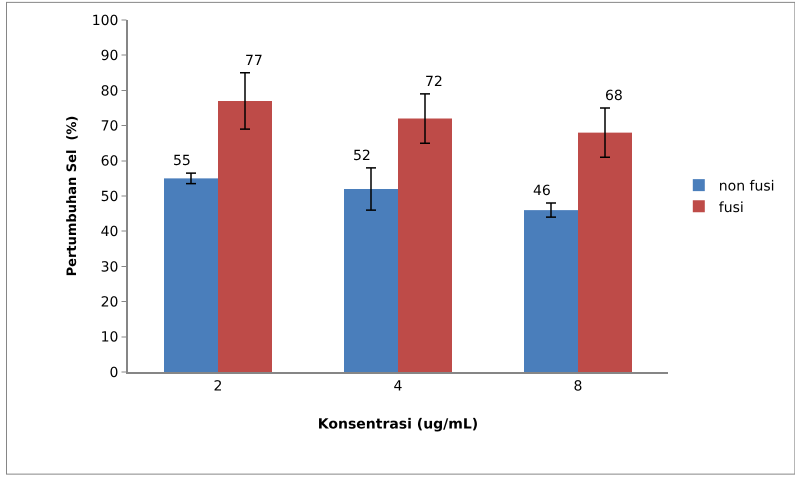 This screenshot has width=795, height=478. I want to click on y-axis-title: Pertumbuhan Sel (%), so click(72, 196).